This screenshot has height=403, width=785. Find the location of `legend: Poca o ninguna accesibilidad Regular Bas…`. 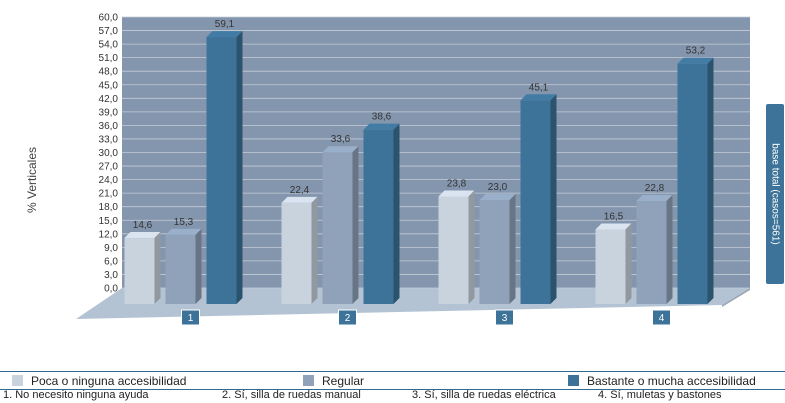

legend: Poca o ninguna accesibilidad Regular Bas… is located at coordinates (392, 380).